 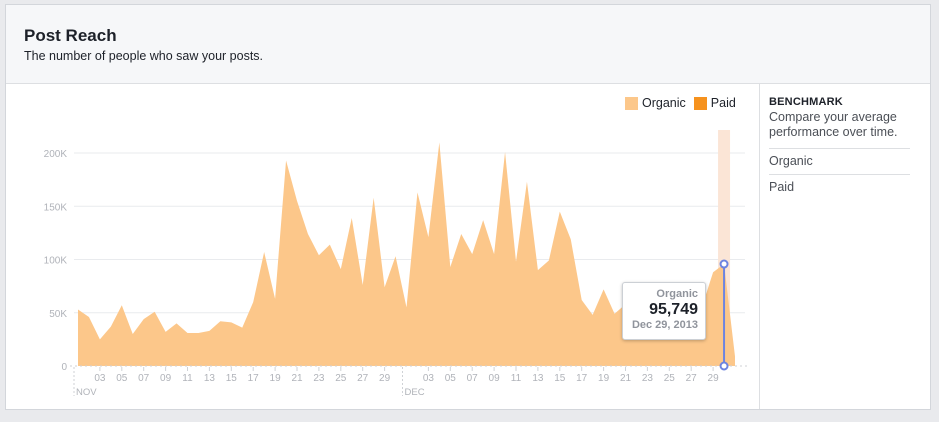 I want to click on card-subtitle: The number of people who saw your posts., so click(x=144, y=56).